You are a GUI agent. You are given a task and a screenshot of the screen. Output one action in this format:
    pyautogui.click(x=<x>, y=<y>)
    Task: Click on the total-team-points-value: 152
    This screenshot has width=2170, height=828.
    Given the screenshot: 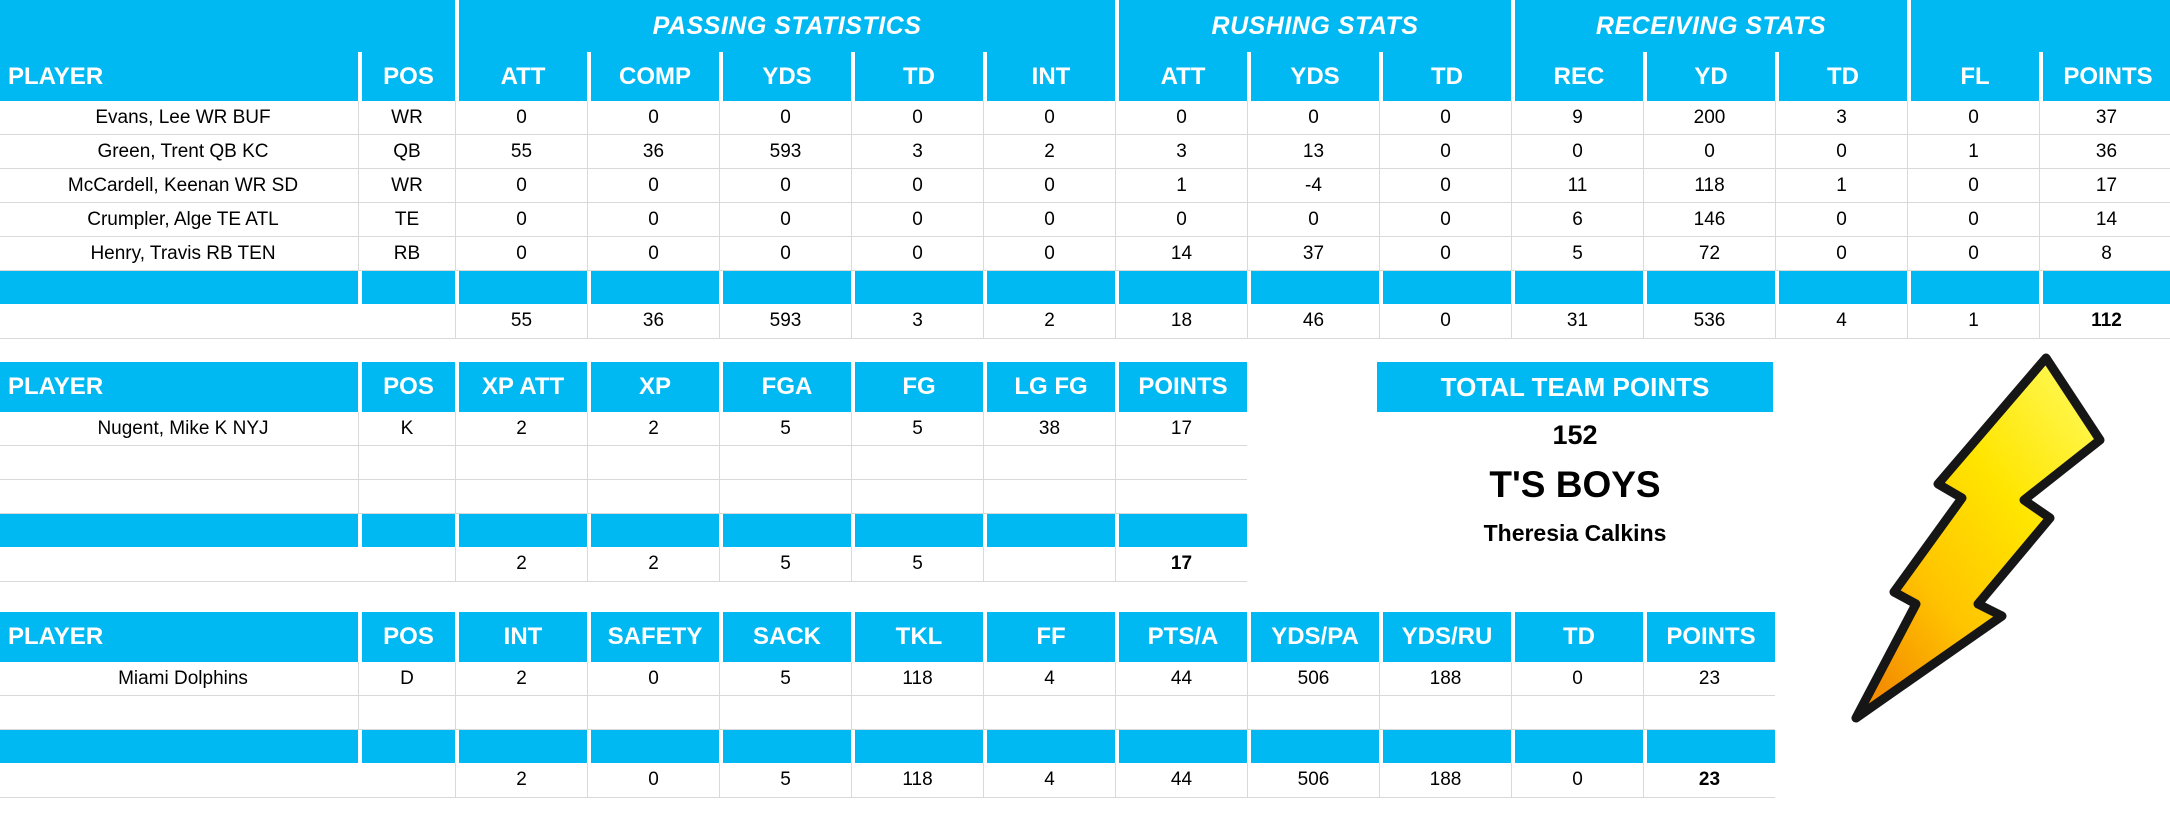 What is the action you would take?
    pyautogui.click(x=1575, y=435)
    